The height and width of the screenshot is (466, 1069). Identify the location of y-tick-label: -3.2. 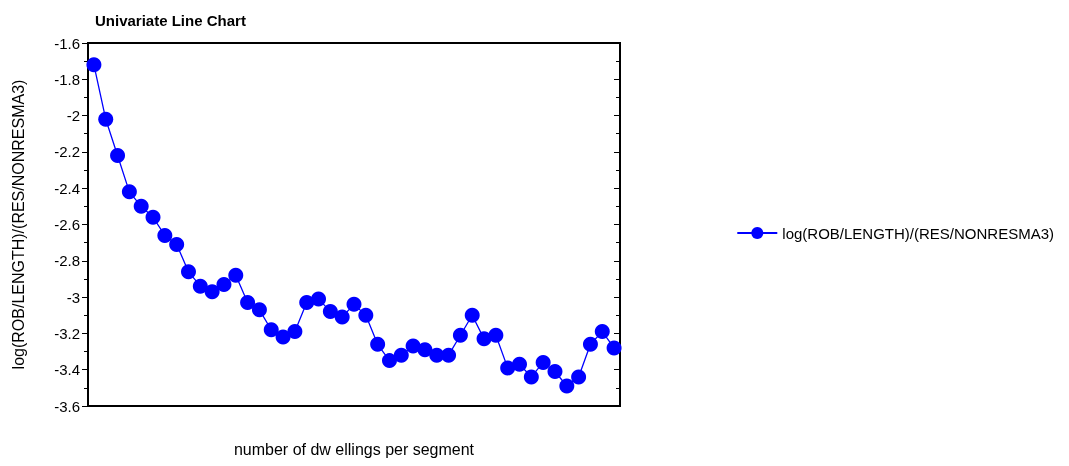
(67, 333).